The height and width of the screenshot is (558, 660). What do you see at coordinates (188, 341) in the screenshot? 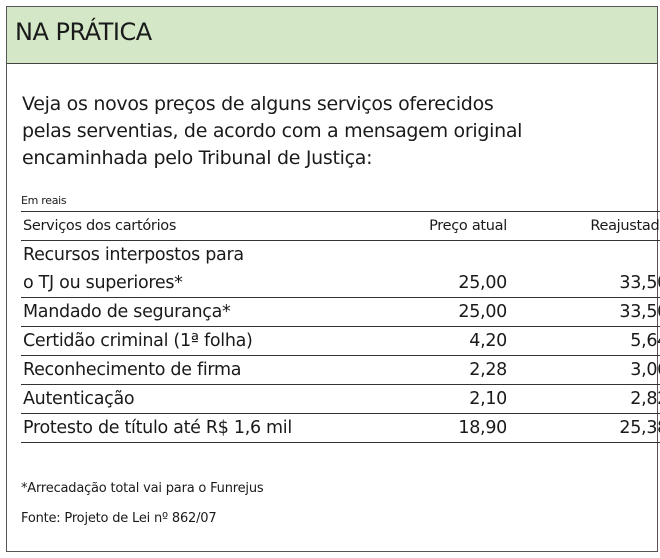
I see `service-cell: Certidão criminal (1ª folha)` at bounding box center [188, 341].